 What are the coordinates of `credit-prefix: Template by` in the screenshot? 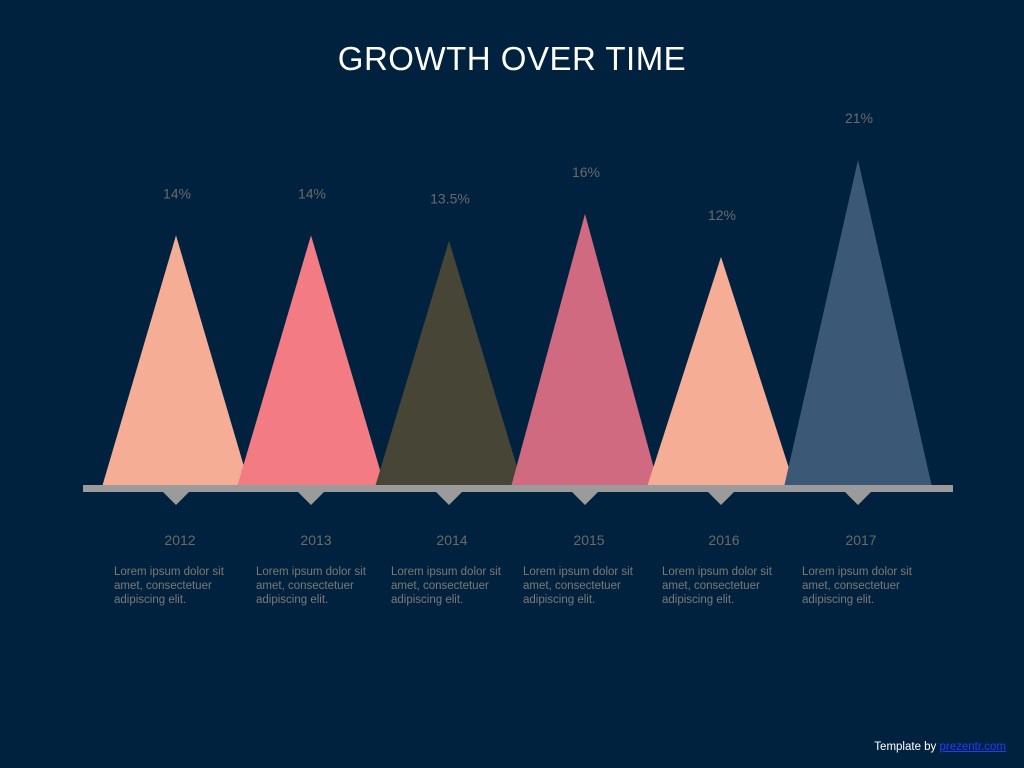 It's located at (905, 747).